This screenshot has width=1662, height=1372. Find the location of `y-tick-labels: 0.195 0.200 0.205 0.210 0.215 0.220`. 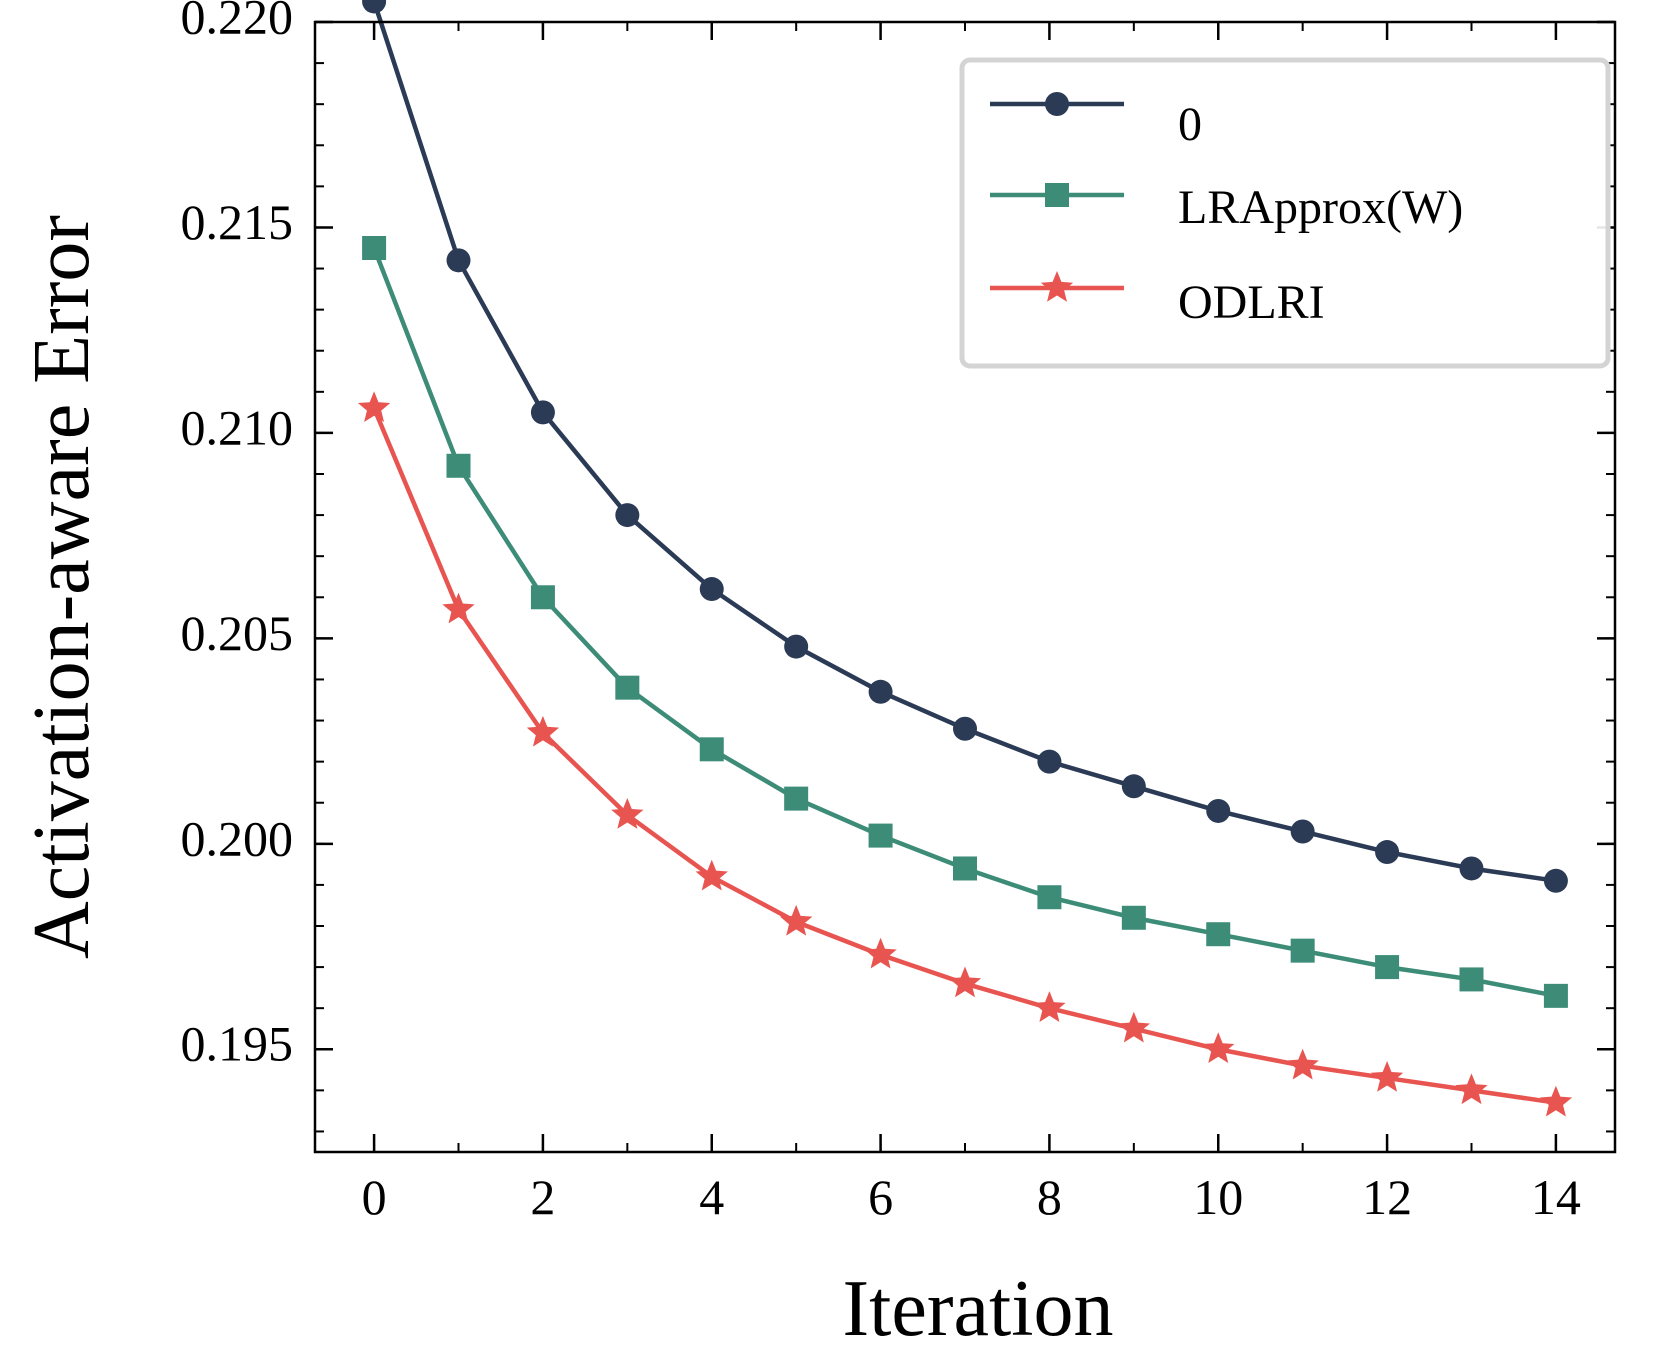

y-tick-labels: 0.195 0.200 0.205 0.210 0.215 0.220 is located at coordinates (237, 536).